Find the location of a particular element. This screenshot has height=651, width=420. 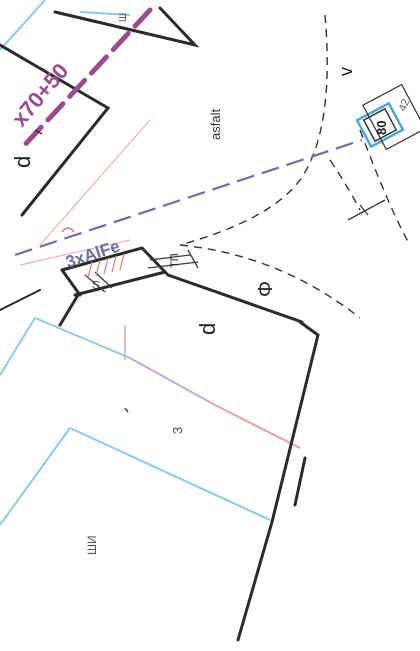

station-code-label: ТП is located at coordinates (175, 260).